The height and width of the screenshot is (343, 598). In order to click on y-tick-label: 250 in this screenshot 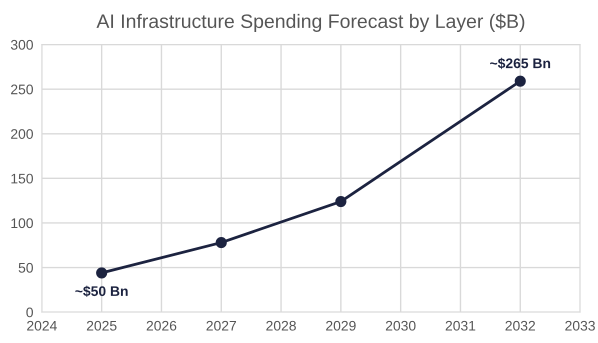, I will do `click(22, 89)`.